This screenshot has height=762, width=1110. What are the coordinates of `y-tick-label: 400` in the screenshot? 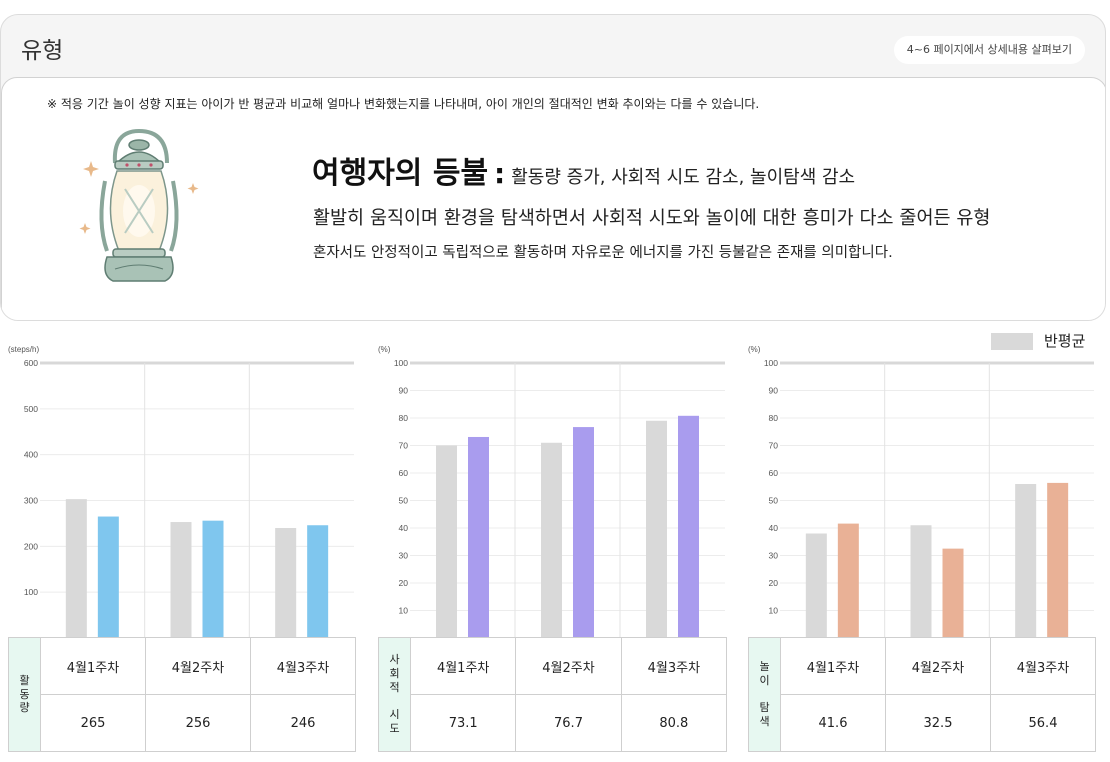 It's located at (31, 455).